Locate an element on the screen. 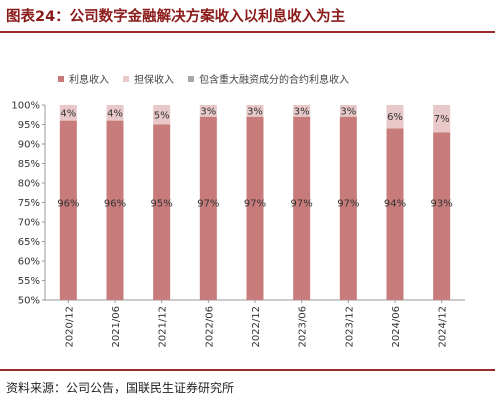  x-tick-label: 2021/12 is located at coordinates (163, 327).